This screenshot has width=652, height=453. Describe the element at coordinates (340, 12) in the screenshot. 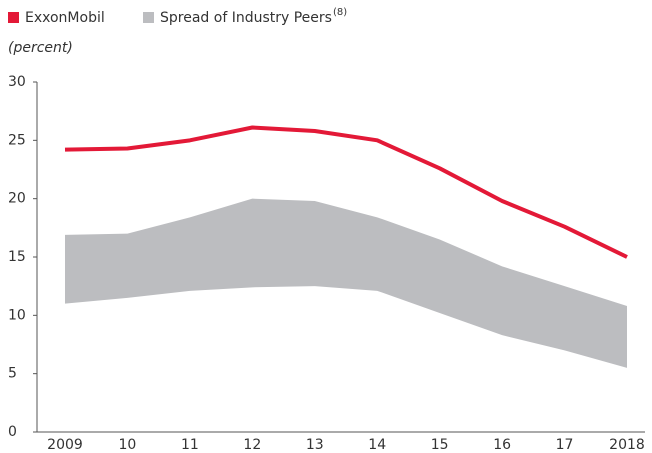

I see `footnote-marker: (8)` at that location.